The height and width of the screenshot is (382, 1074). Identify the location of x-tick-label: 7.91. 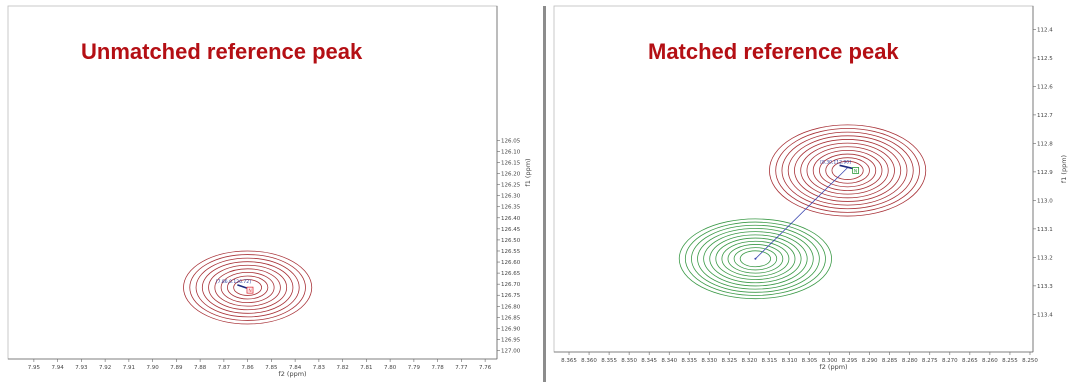
(129, 368).